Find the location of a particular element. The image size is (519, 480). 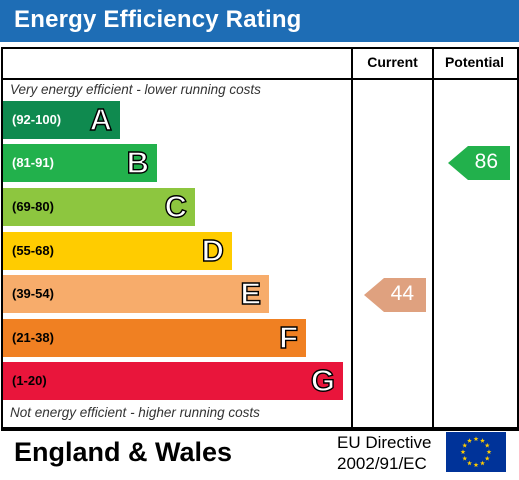

band-b: (81-91) B is located at coordinates (80, 163).